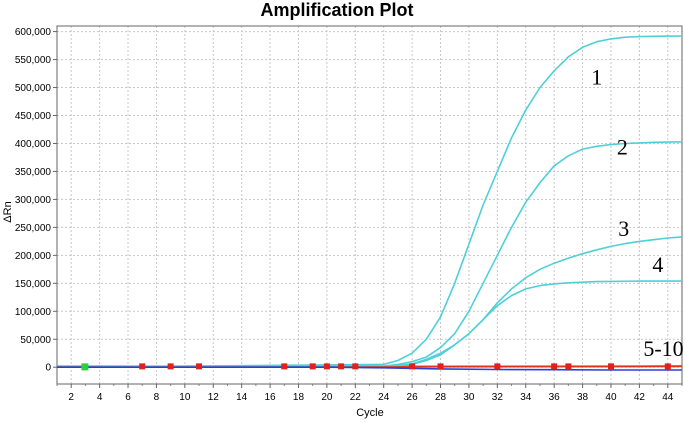 This screenshot has height=423, width=685. I want to click on x-tick-label: 42, so click(640, 397).